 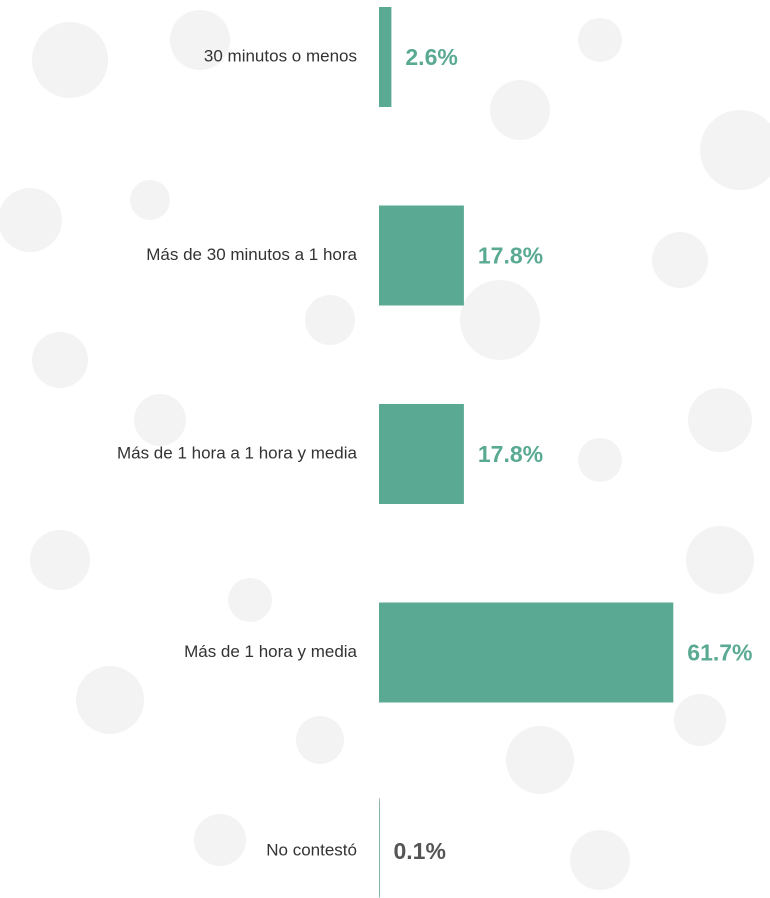 What do you see at coordinates (419, 851) in the screenshot?
I see `value-label: 0.1%` at bounding box center [419, 851].